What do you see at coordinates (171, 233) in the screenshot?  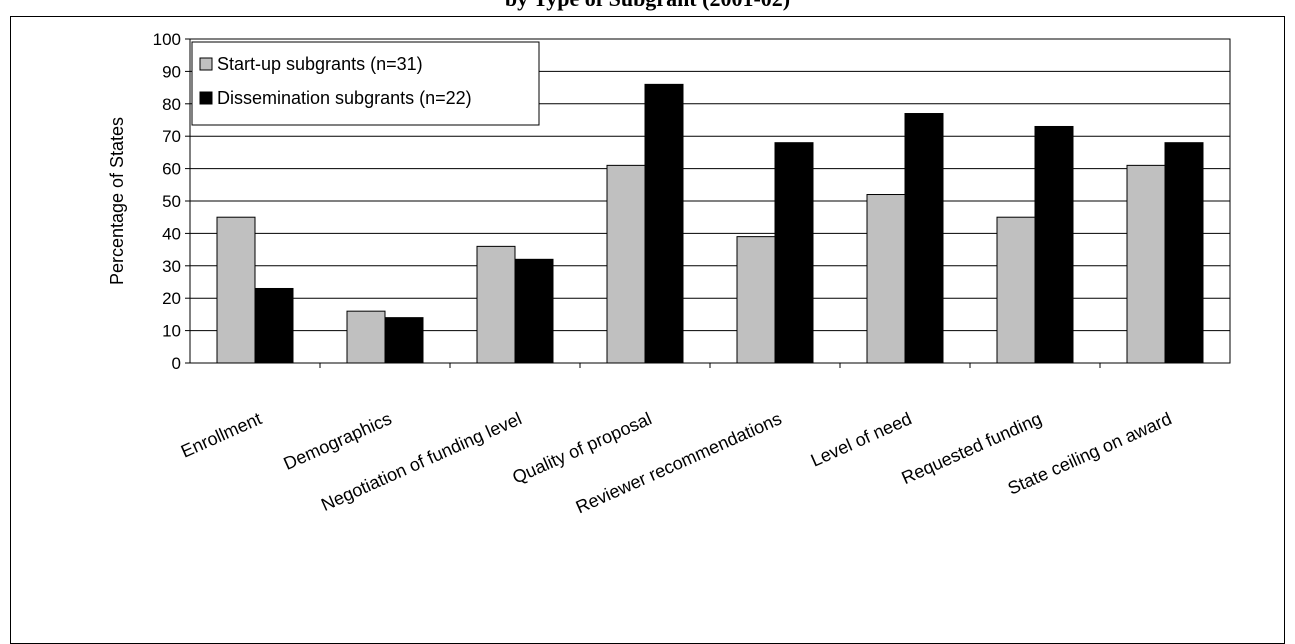 I see `y-tick-label: 40` at bounding box center [171, 233].